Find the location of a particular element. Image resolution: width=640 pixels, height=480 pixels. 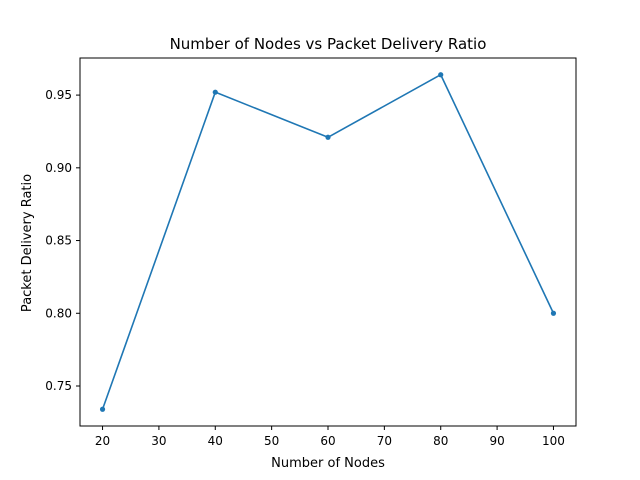

x-tick-label: 30 is located at coordinates (158, 441).